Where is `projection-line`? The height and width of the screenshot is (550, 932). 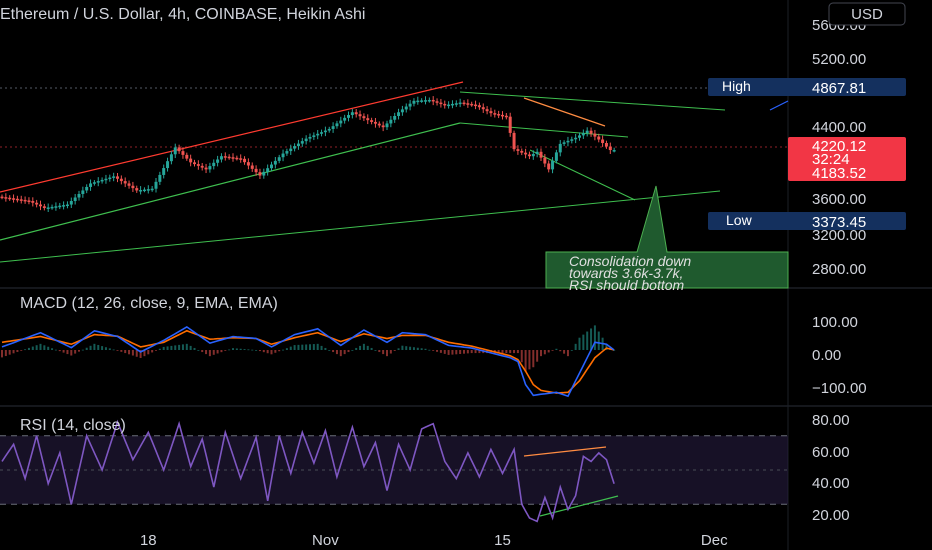 projection-line is located at coordinates (779, 105).